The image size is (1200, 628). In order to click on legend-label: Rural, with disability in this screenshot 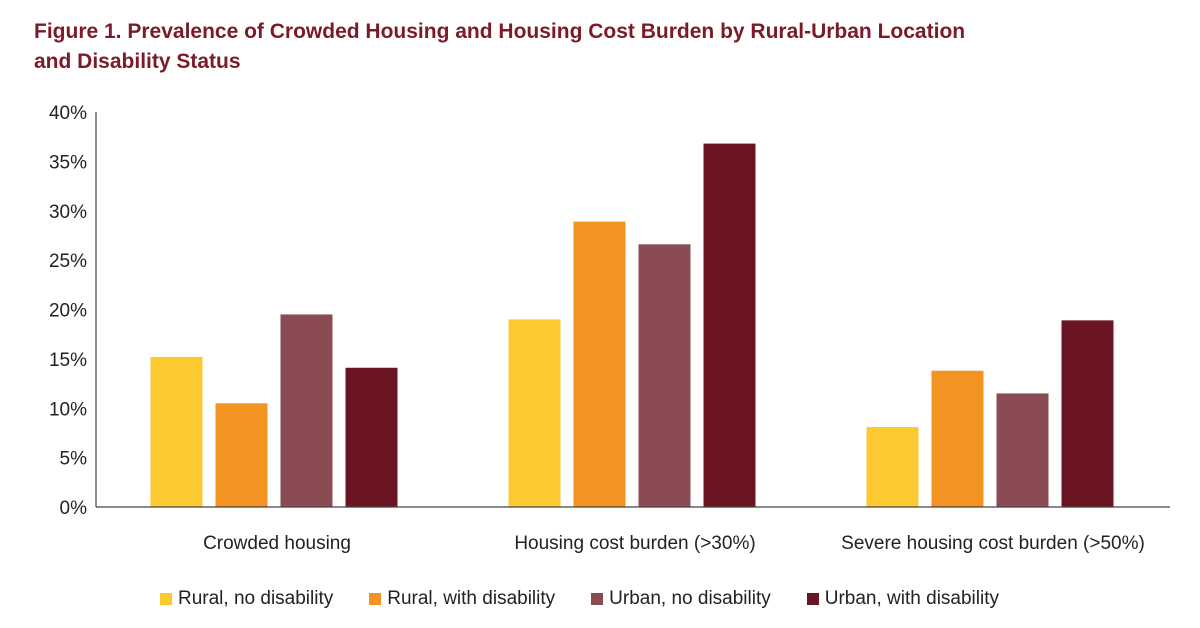, I will do `click(471, 598)`.